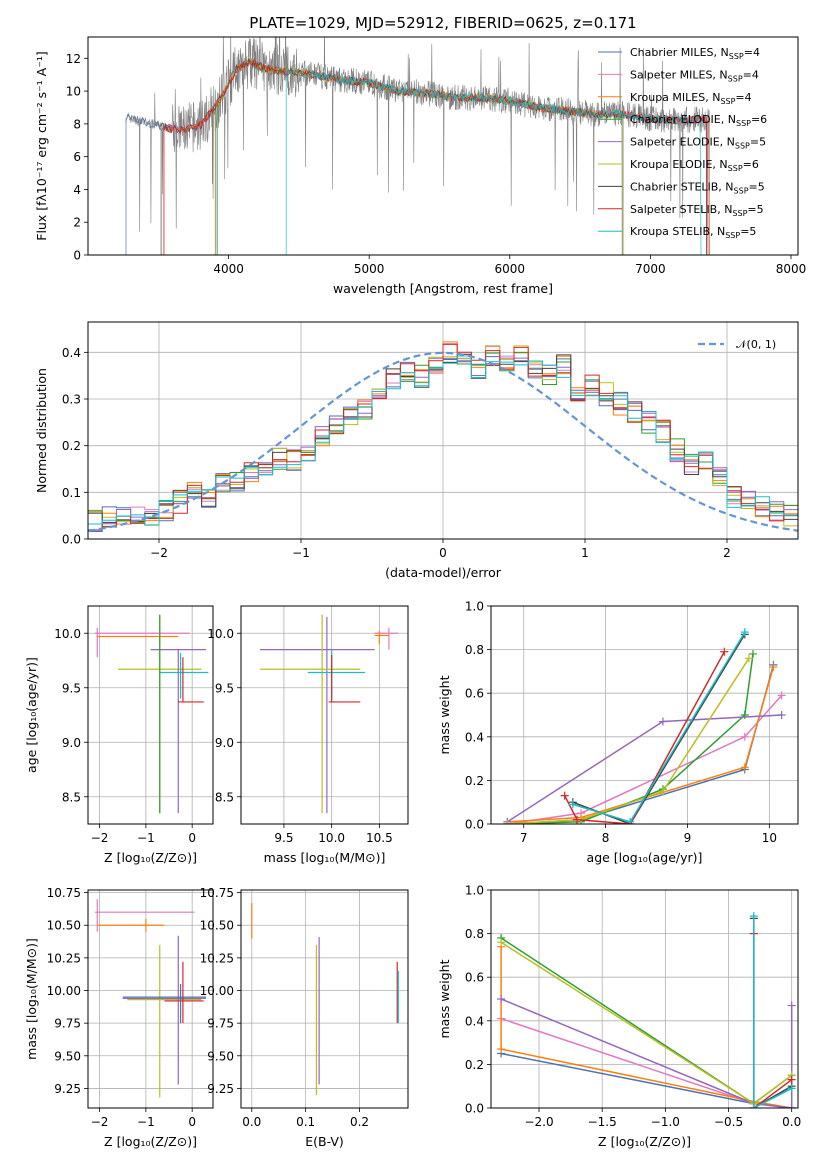 The image size is (819, 1170). What do you see at coordinates (77, 256) in the screenshot?
I see `y-tick-label: 0` at bounding box center [77, 256].